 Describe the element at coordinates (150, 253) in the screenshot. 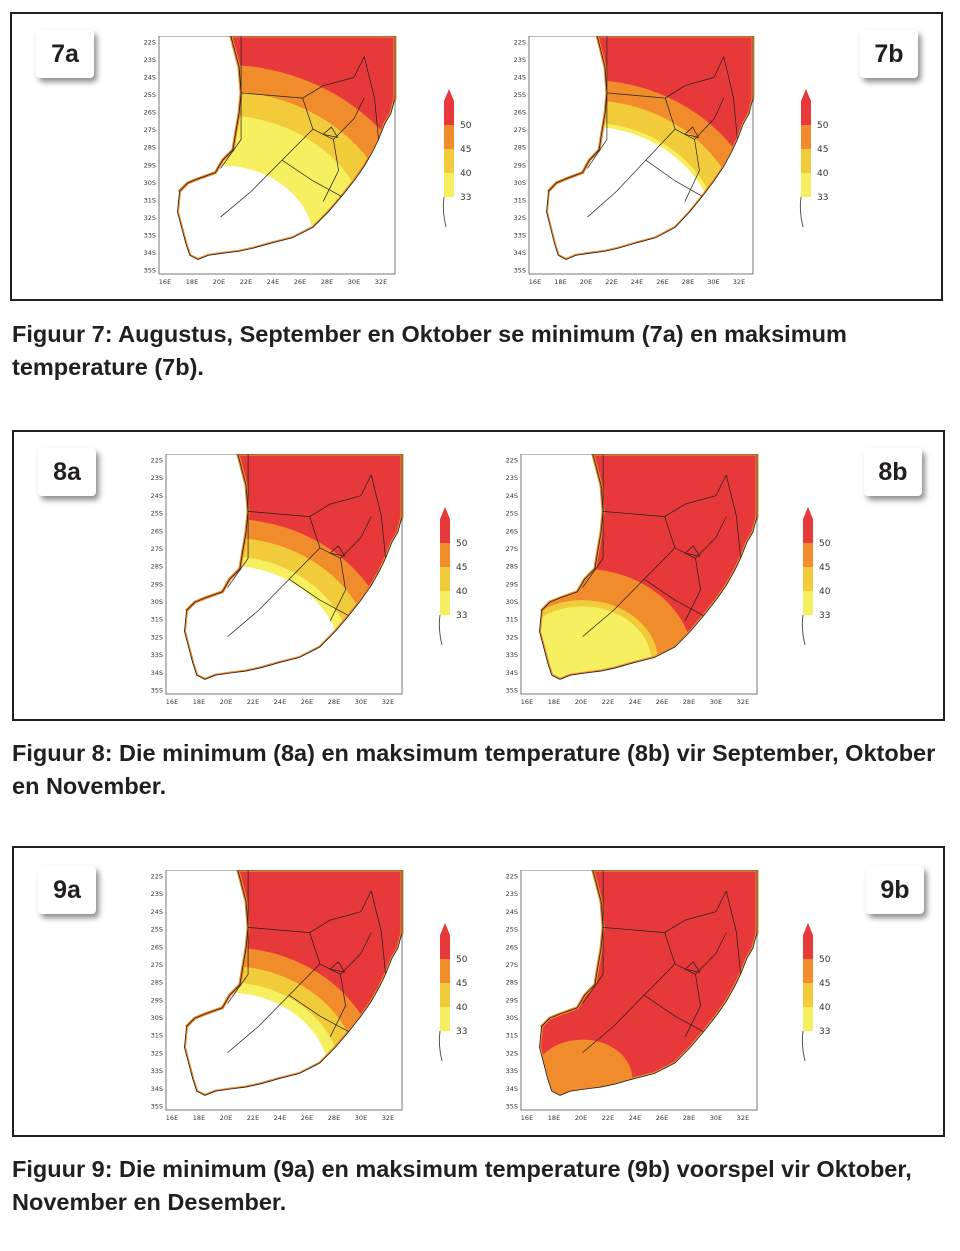

I see `lat-tick-label: 34S` at that location.